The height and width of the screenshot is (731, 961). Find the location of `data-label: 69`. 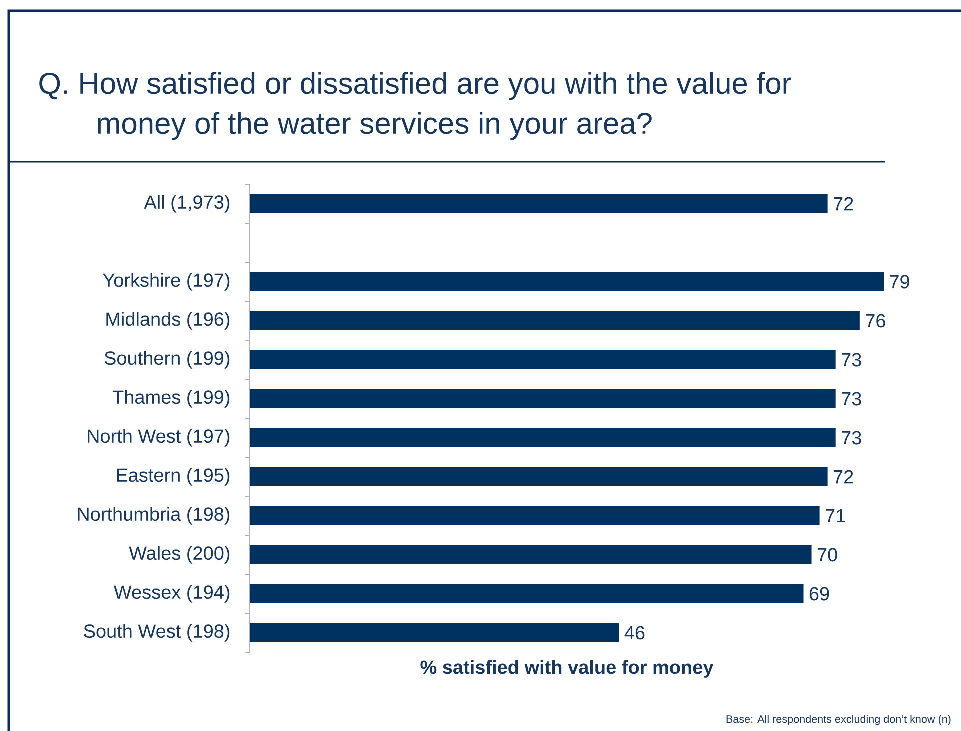

data-label: 69 is located at coordinates (820, 594).